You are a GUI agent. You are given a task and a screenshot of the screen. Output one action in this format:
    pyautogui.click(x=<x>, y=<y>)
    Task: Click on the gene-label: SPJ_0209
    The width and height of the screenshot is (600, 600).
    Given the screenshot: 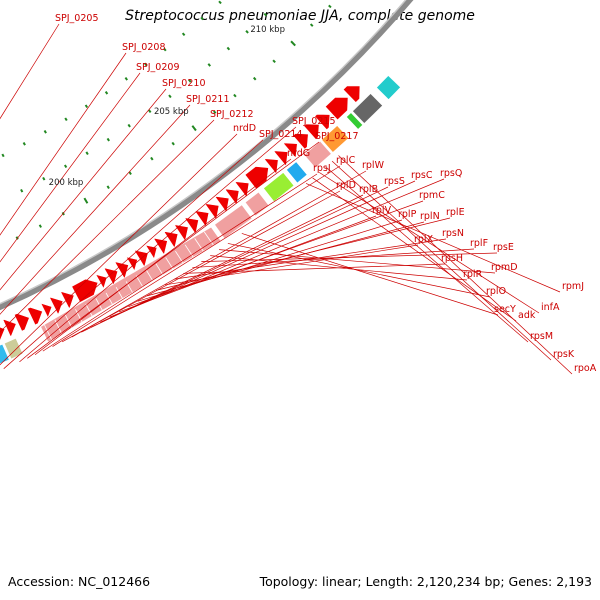 What is the action you would take?
    pyautogui.click(x=158, y=67)
    